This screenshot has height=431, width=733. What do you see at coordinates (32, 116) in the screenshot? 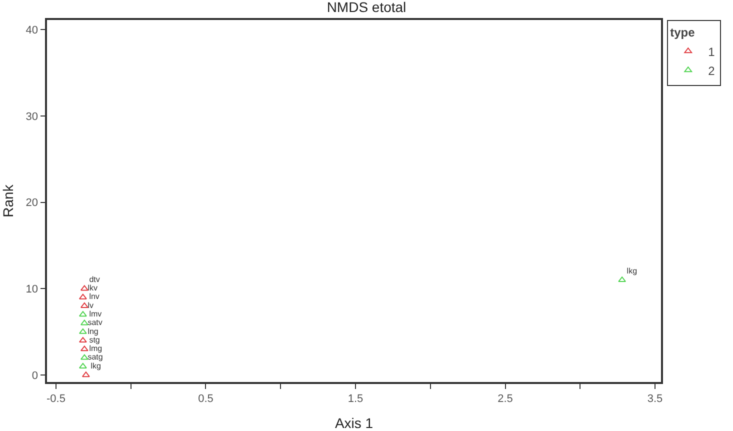
I see `y-tick-label: 30` at bounding box center [32, 116].